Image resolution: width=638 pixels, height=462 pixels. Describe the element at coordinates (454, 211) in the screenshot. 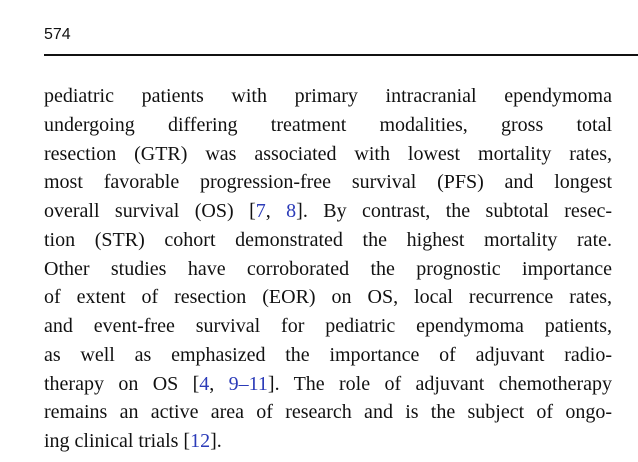

I see `text-segment: ]. By contrast, the subtotal resec-` at that location.